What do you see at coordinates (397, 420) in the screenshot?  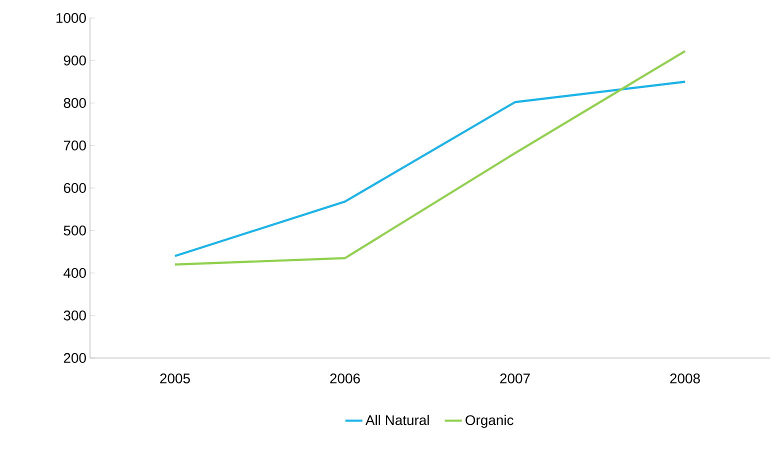 I see `legend-label: All Natural` at bounding box center [397, 420].